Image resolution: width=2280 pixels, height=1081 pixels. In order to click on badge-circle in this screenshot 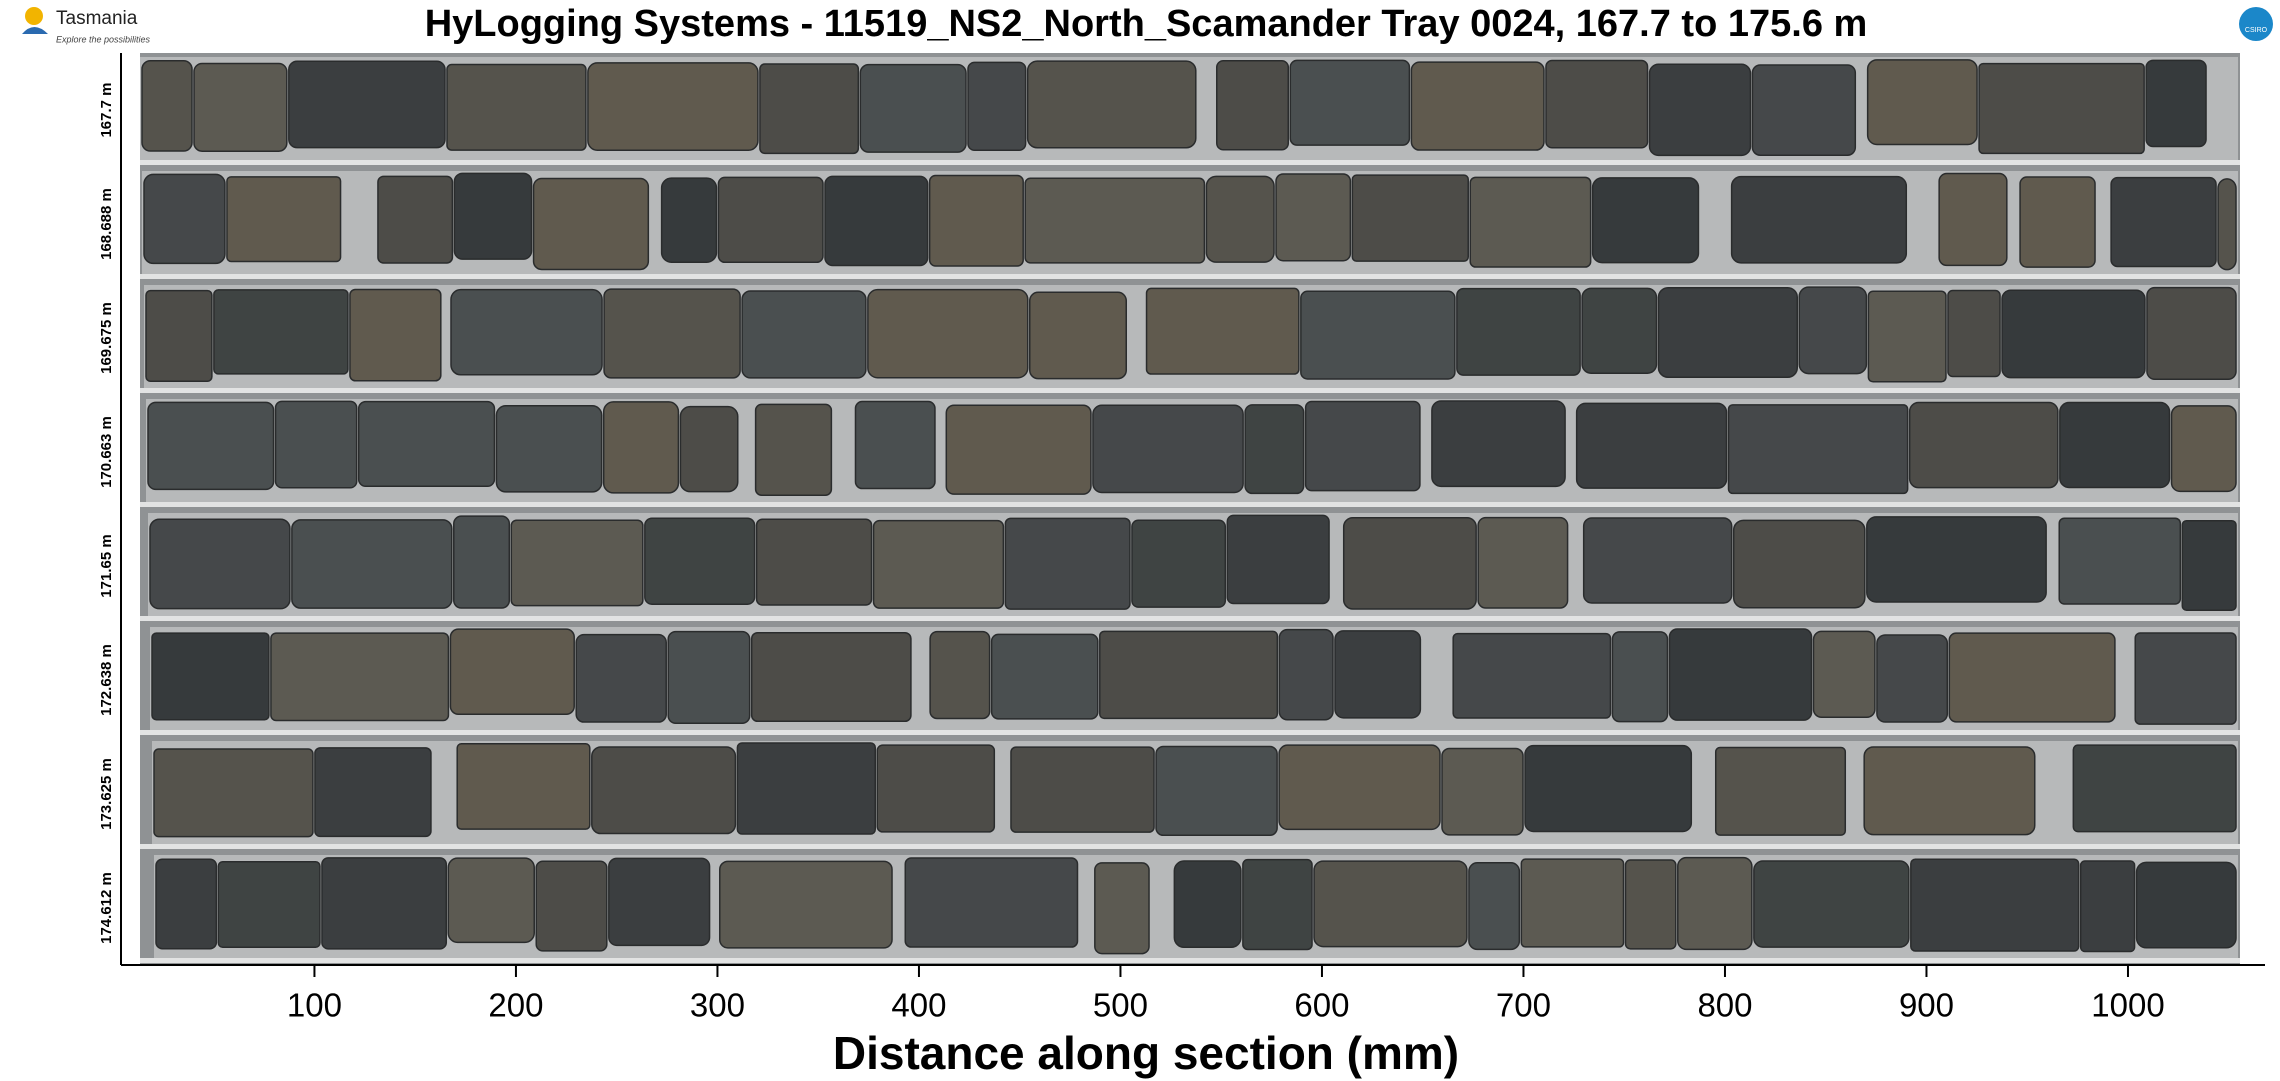, I will do `click(2256, 24)`.